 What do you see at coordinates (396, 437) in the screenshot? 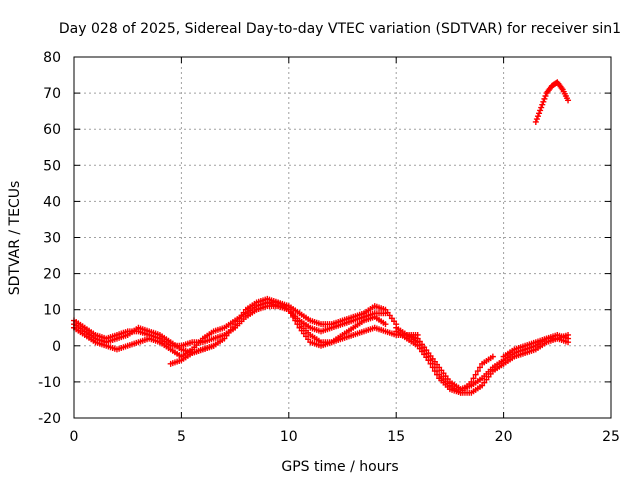
I see `x-tick-label: 15` at bounding box center [396, 437].